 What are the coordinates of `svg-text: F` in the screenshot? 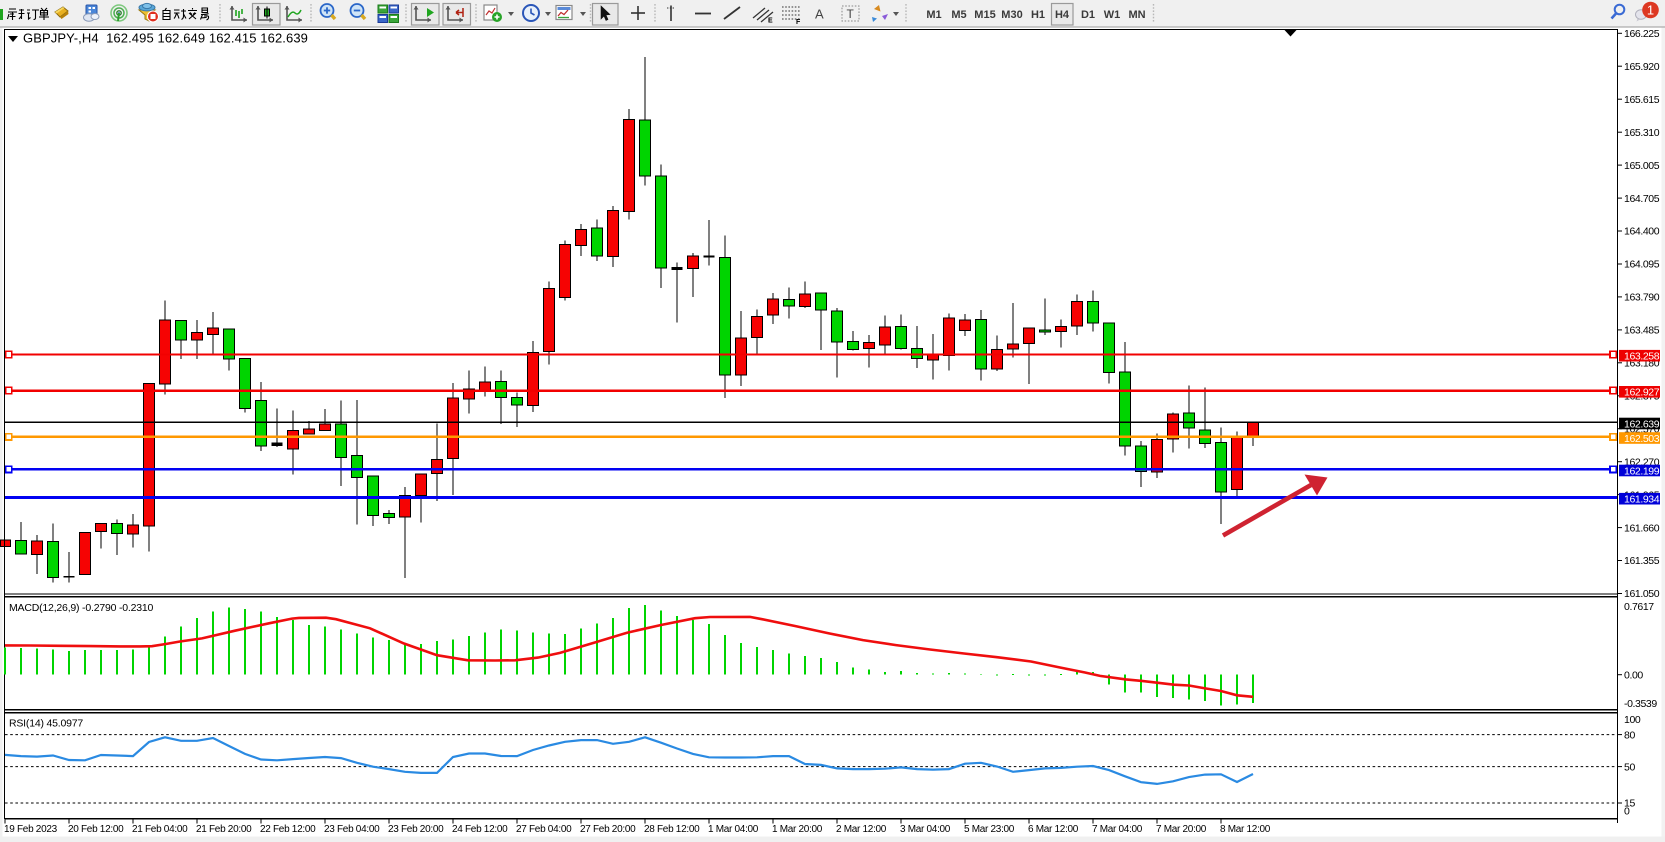 It's located at (798, 22).